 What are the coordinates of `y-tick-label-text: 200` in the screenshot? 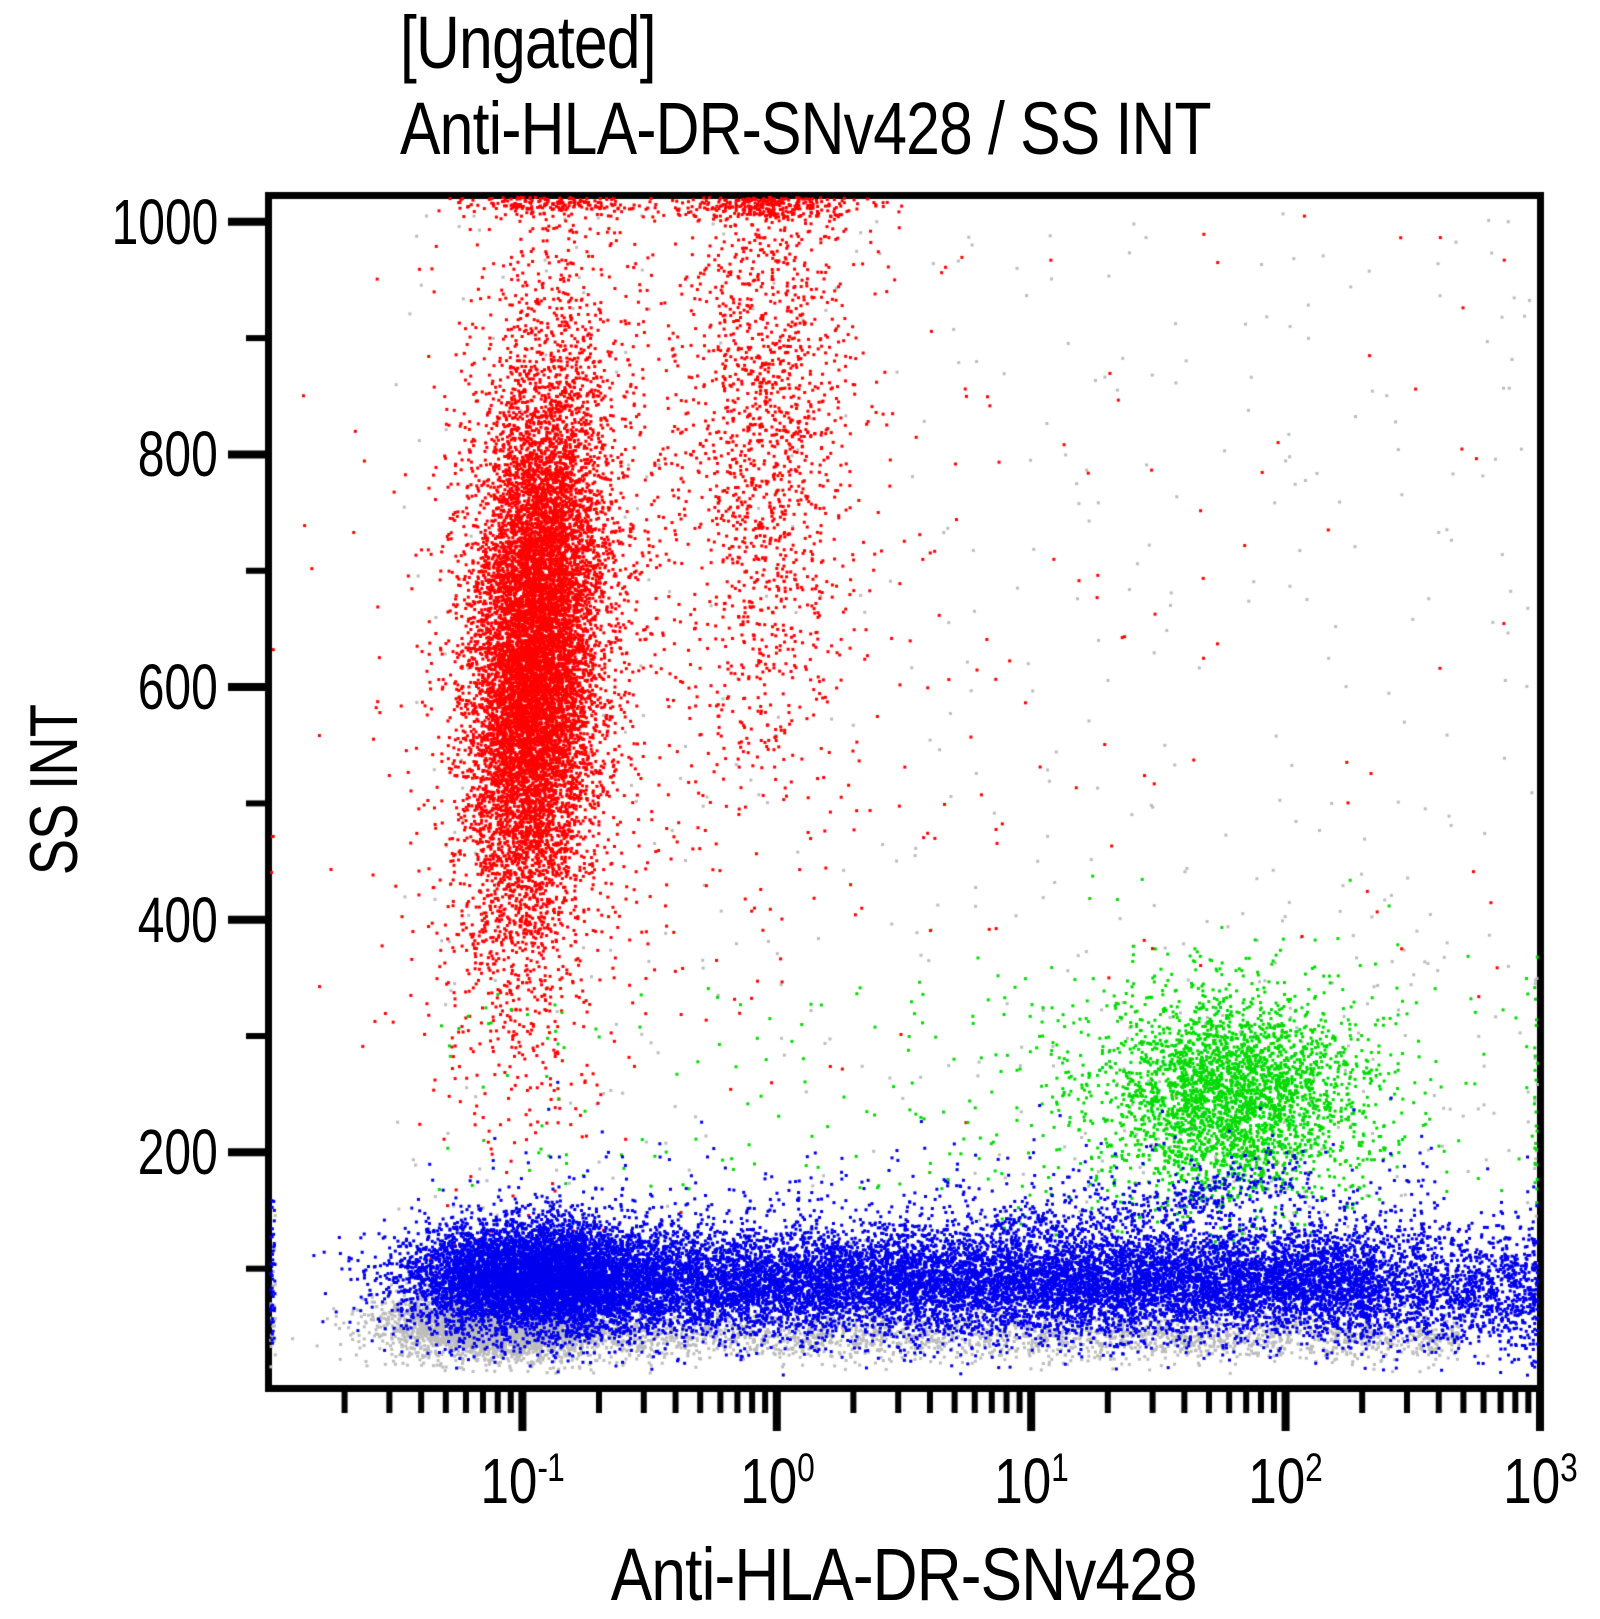 It's located at (177, 1152).